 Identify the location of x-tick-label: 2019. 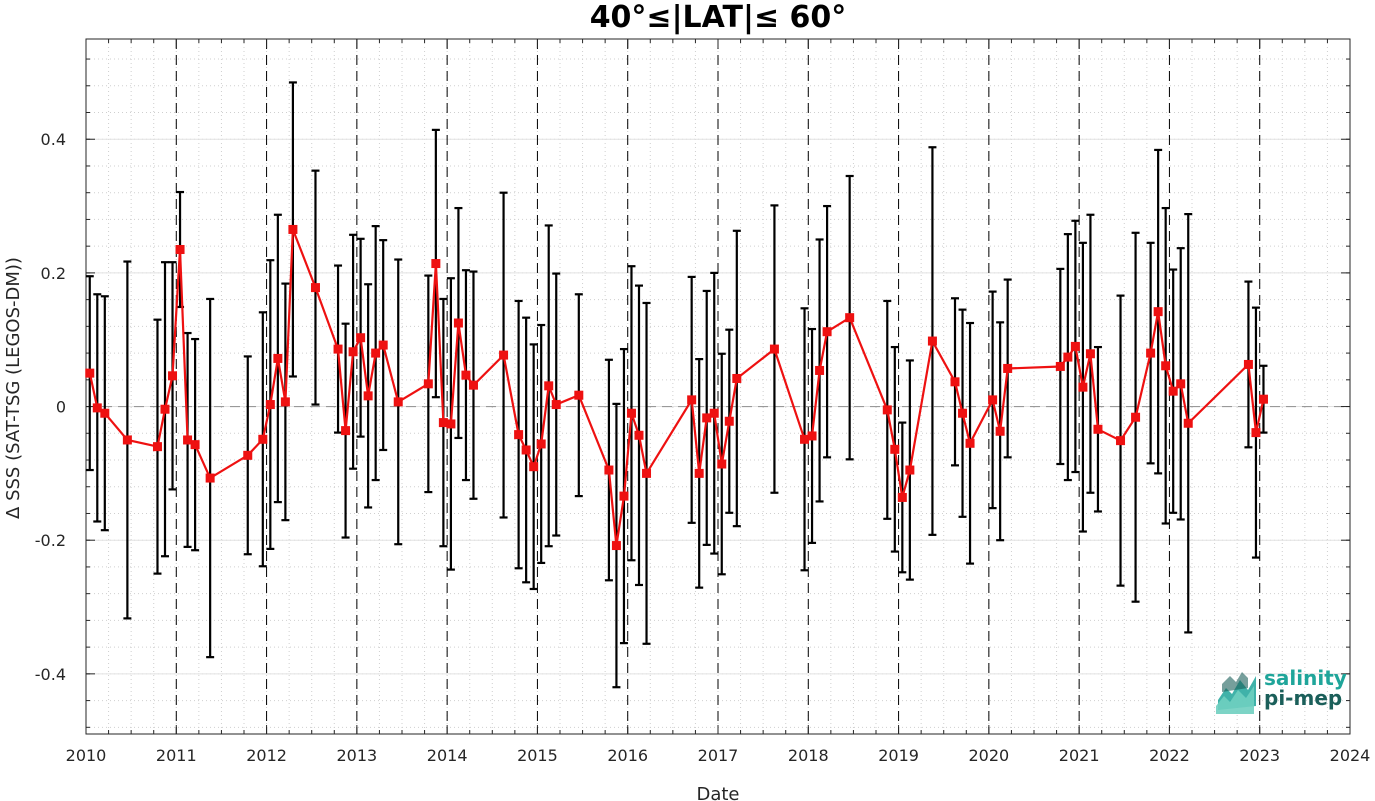
(898, 755).